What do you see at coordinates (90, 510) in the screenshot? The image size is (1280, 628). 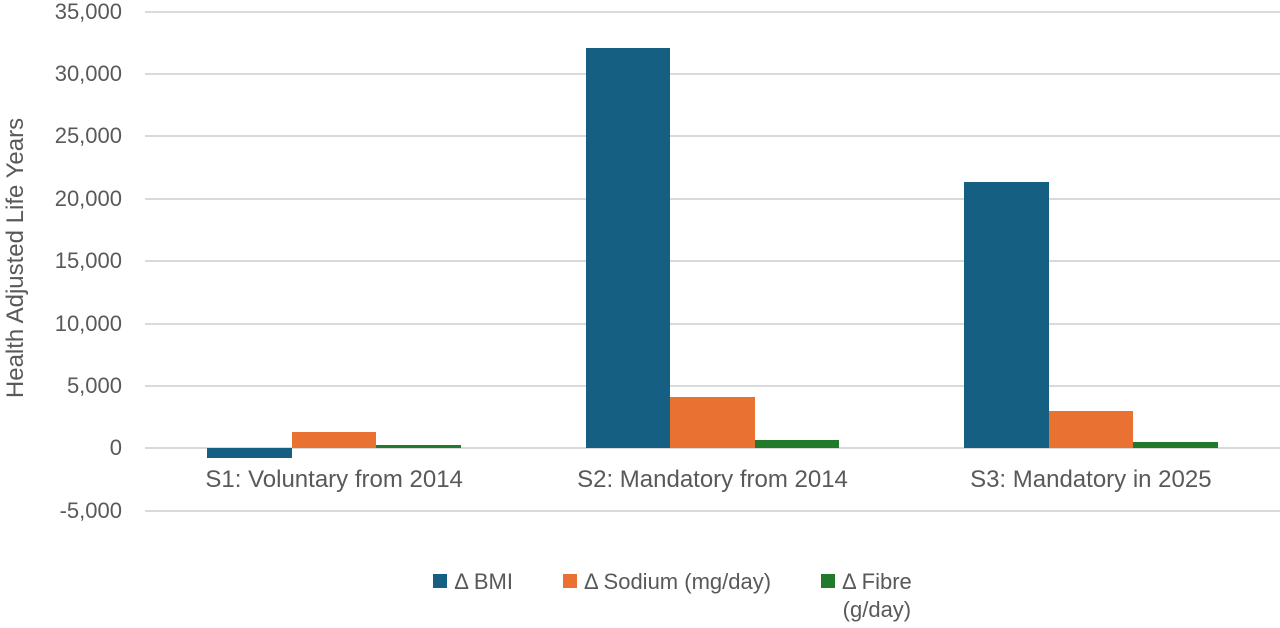 I see `y-tick-label: -5,000` at bounding box center [90, 510].